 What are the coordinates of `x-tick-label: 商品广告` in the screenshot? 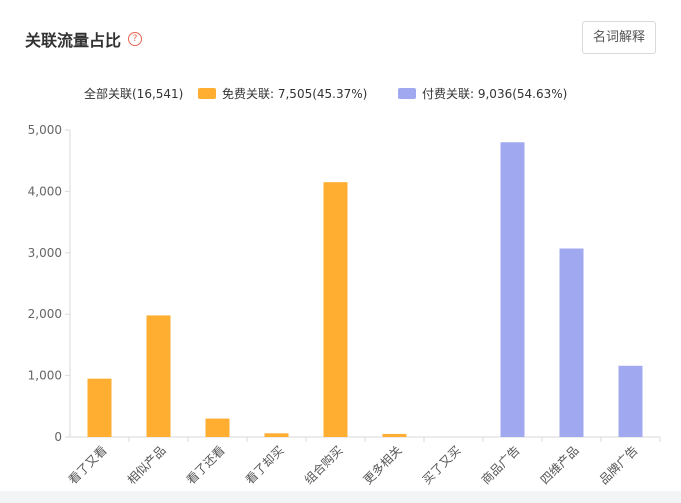 It's located at (500, 465).